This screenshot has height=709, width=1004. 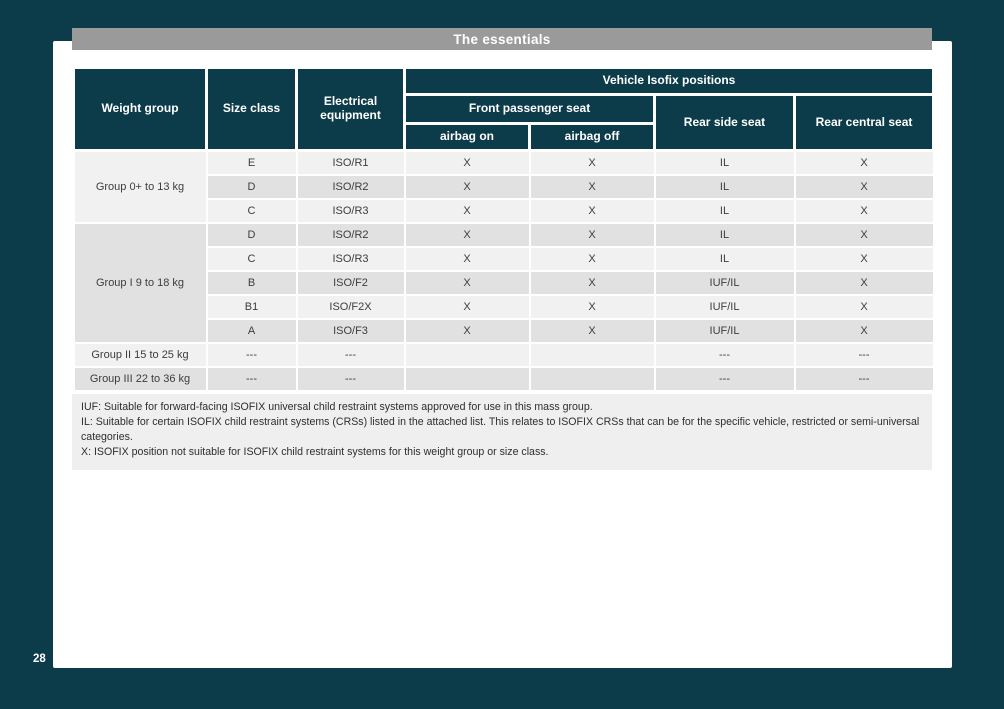 I want to click on header-row-bottom: airbag on airbag off, so click(x=504, y=137).